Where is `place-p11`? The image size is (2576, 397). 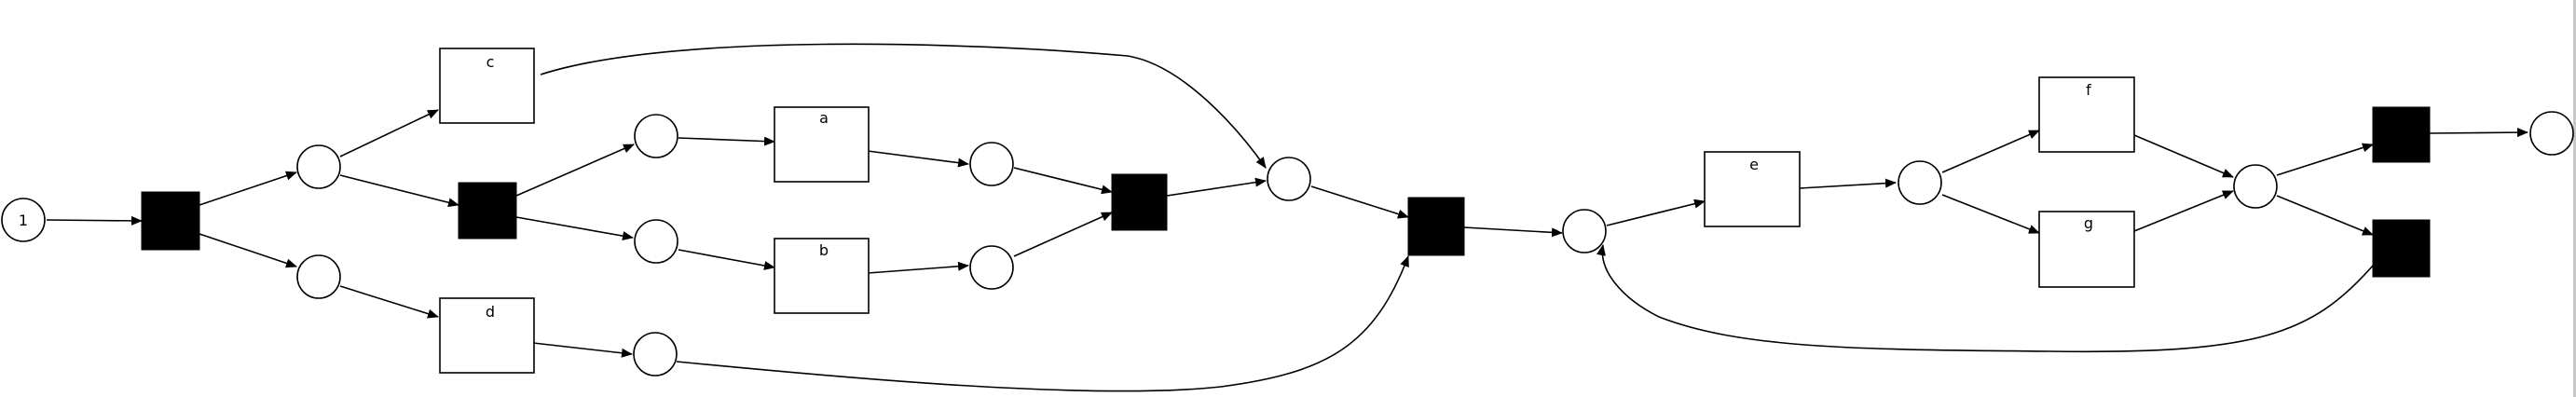
place-p11 is located at coordinates (2255, 187).